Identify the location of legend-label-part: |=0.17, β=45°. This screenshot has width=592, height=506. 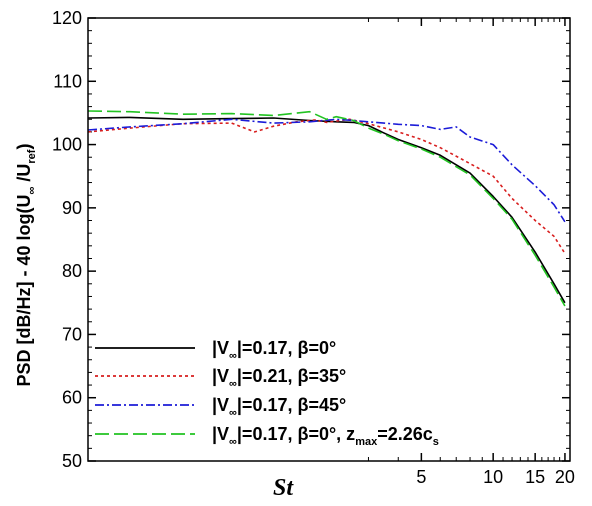
(291, 405).